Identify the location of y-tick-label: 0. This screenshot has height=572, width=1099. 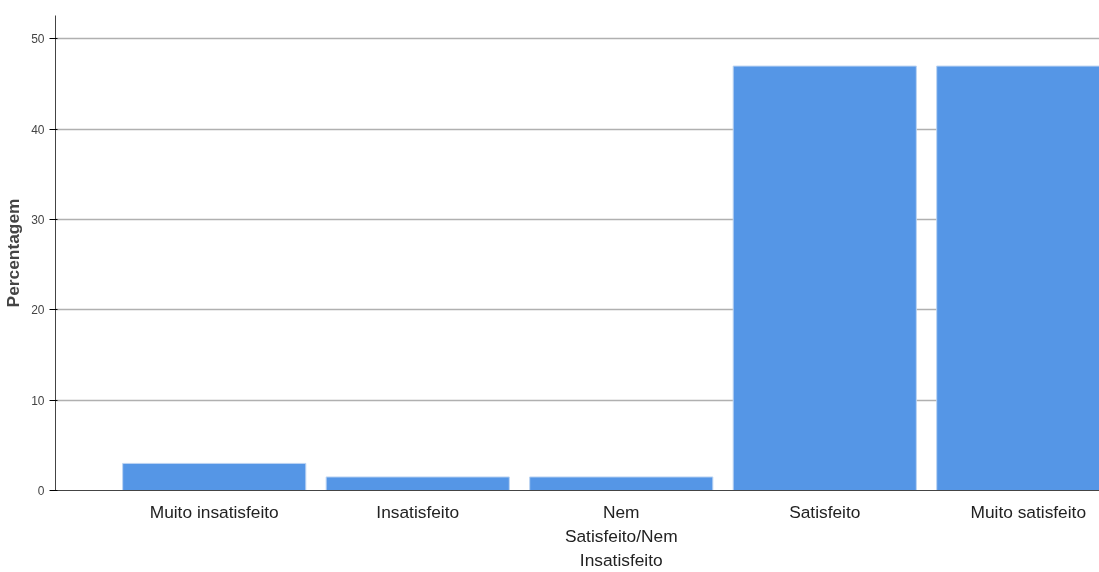
(41, 491).